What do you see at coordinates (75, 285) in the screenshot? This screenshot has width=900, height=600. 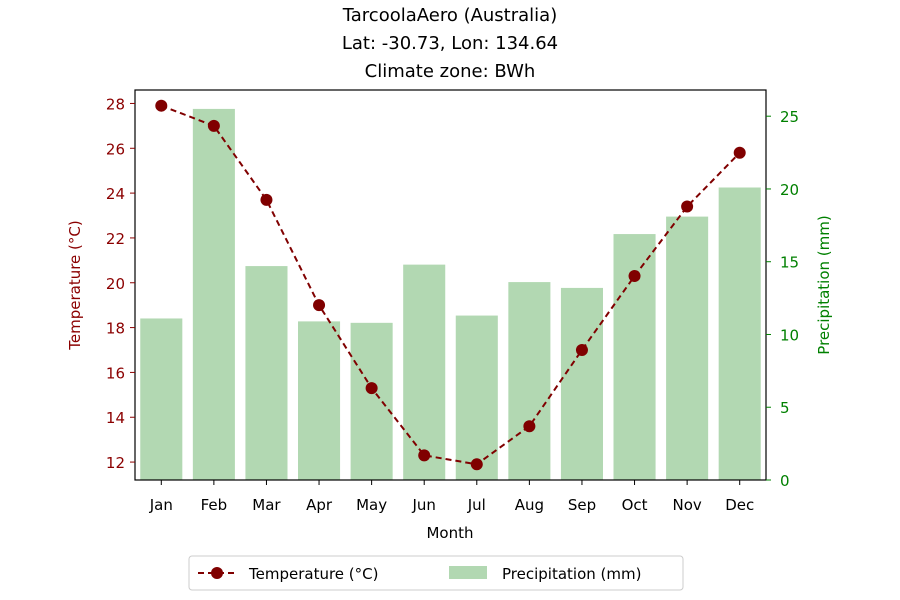 I see `left-axis-label: Temperature (°C)` at bounding box center [75, 285].